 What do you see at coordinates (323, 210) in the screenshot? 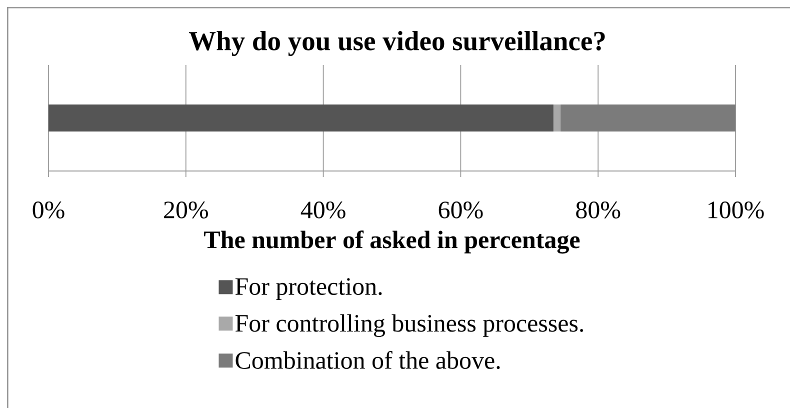
I see `x-tick-label: 40%` at bounding box center [323, 210].